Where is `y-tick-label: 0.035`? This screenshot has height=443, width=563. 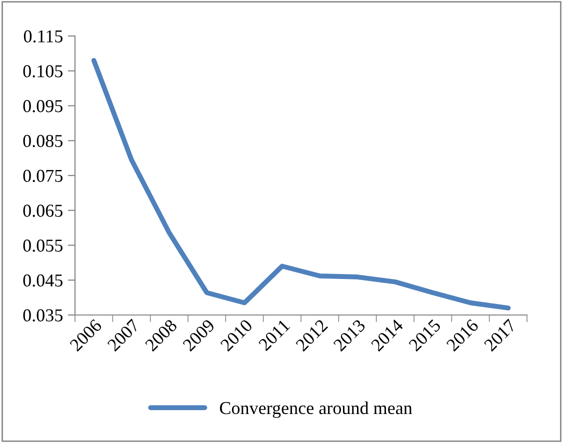
y-tick-label: 0.035 is located at coordinates (42, 315).